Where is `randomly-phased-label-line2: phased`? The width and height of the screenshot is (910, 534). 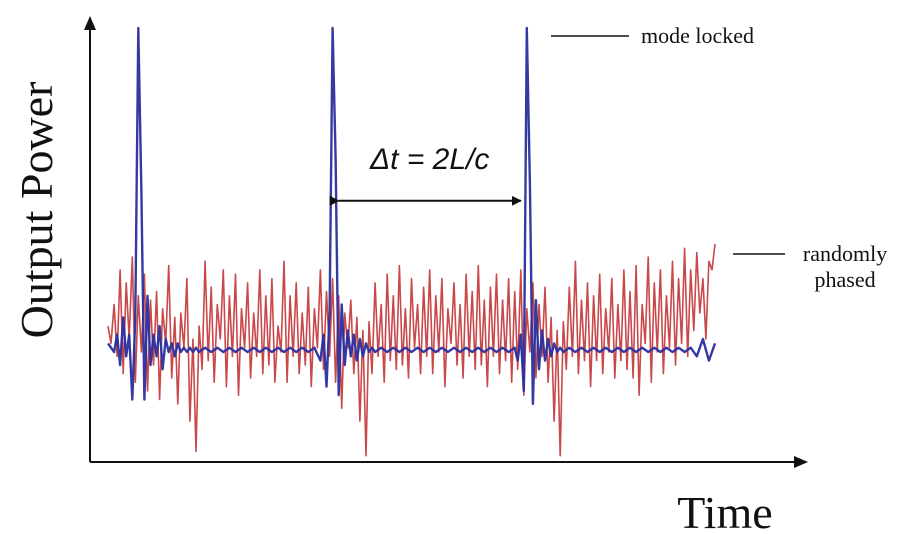
randomly-phased-label-line2: phased is located at coordinates (845, 279).